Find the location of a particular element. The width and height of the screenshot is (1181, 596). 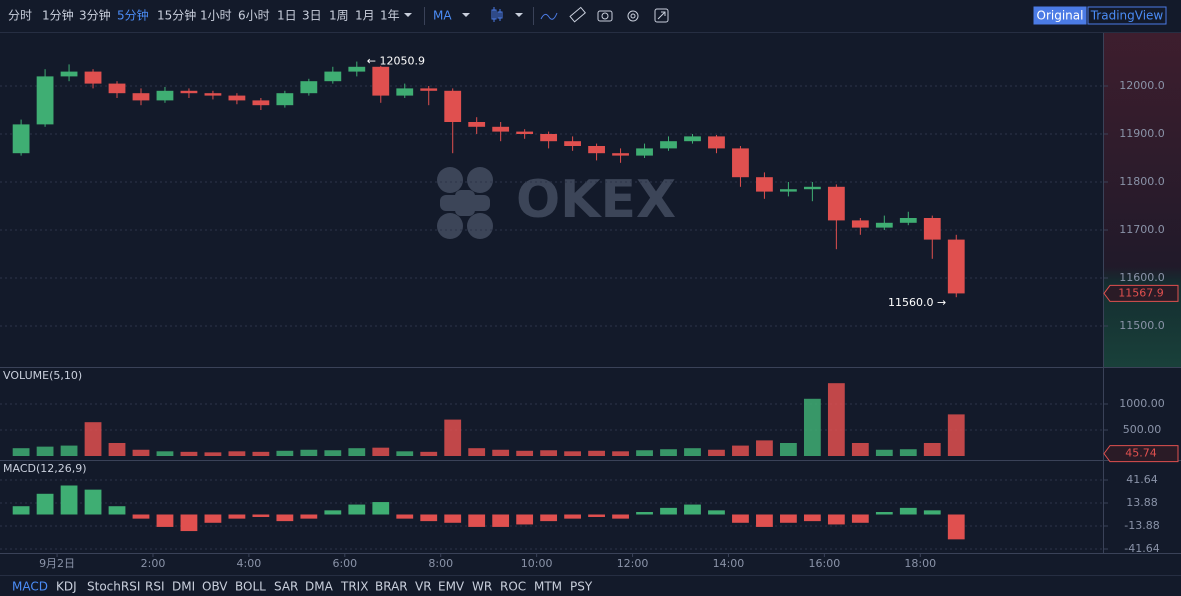

interval-tab: 1周 is located at coordinates (339, 16).